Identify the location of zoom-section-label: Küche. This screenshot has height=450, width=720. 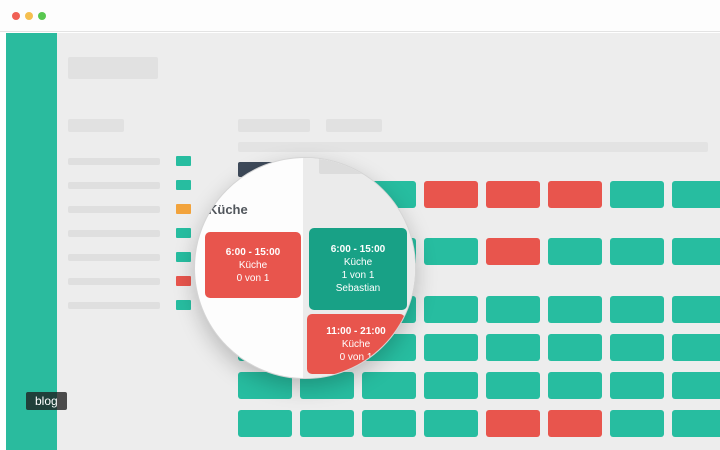
(228, 209).